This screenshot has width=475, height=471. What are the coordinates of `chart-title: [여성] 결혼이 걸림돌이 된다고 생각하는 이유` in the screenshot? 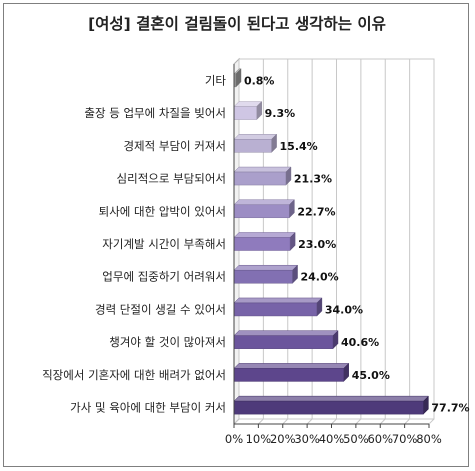 It's located at (237, 23).